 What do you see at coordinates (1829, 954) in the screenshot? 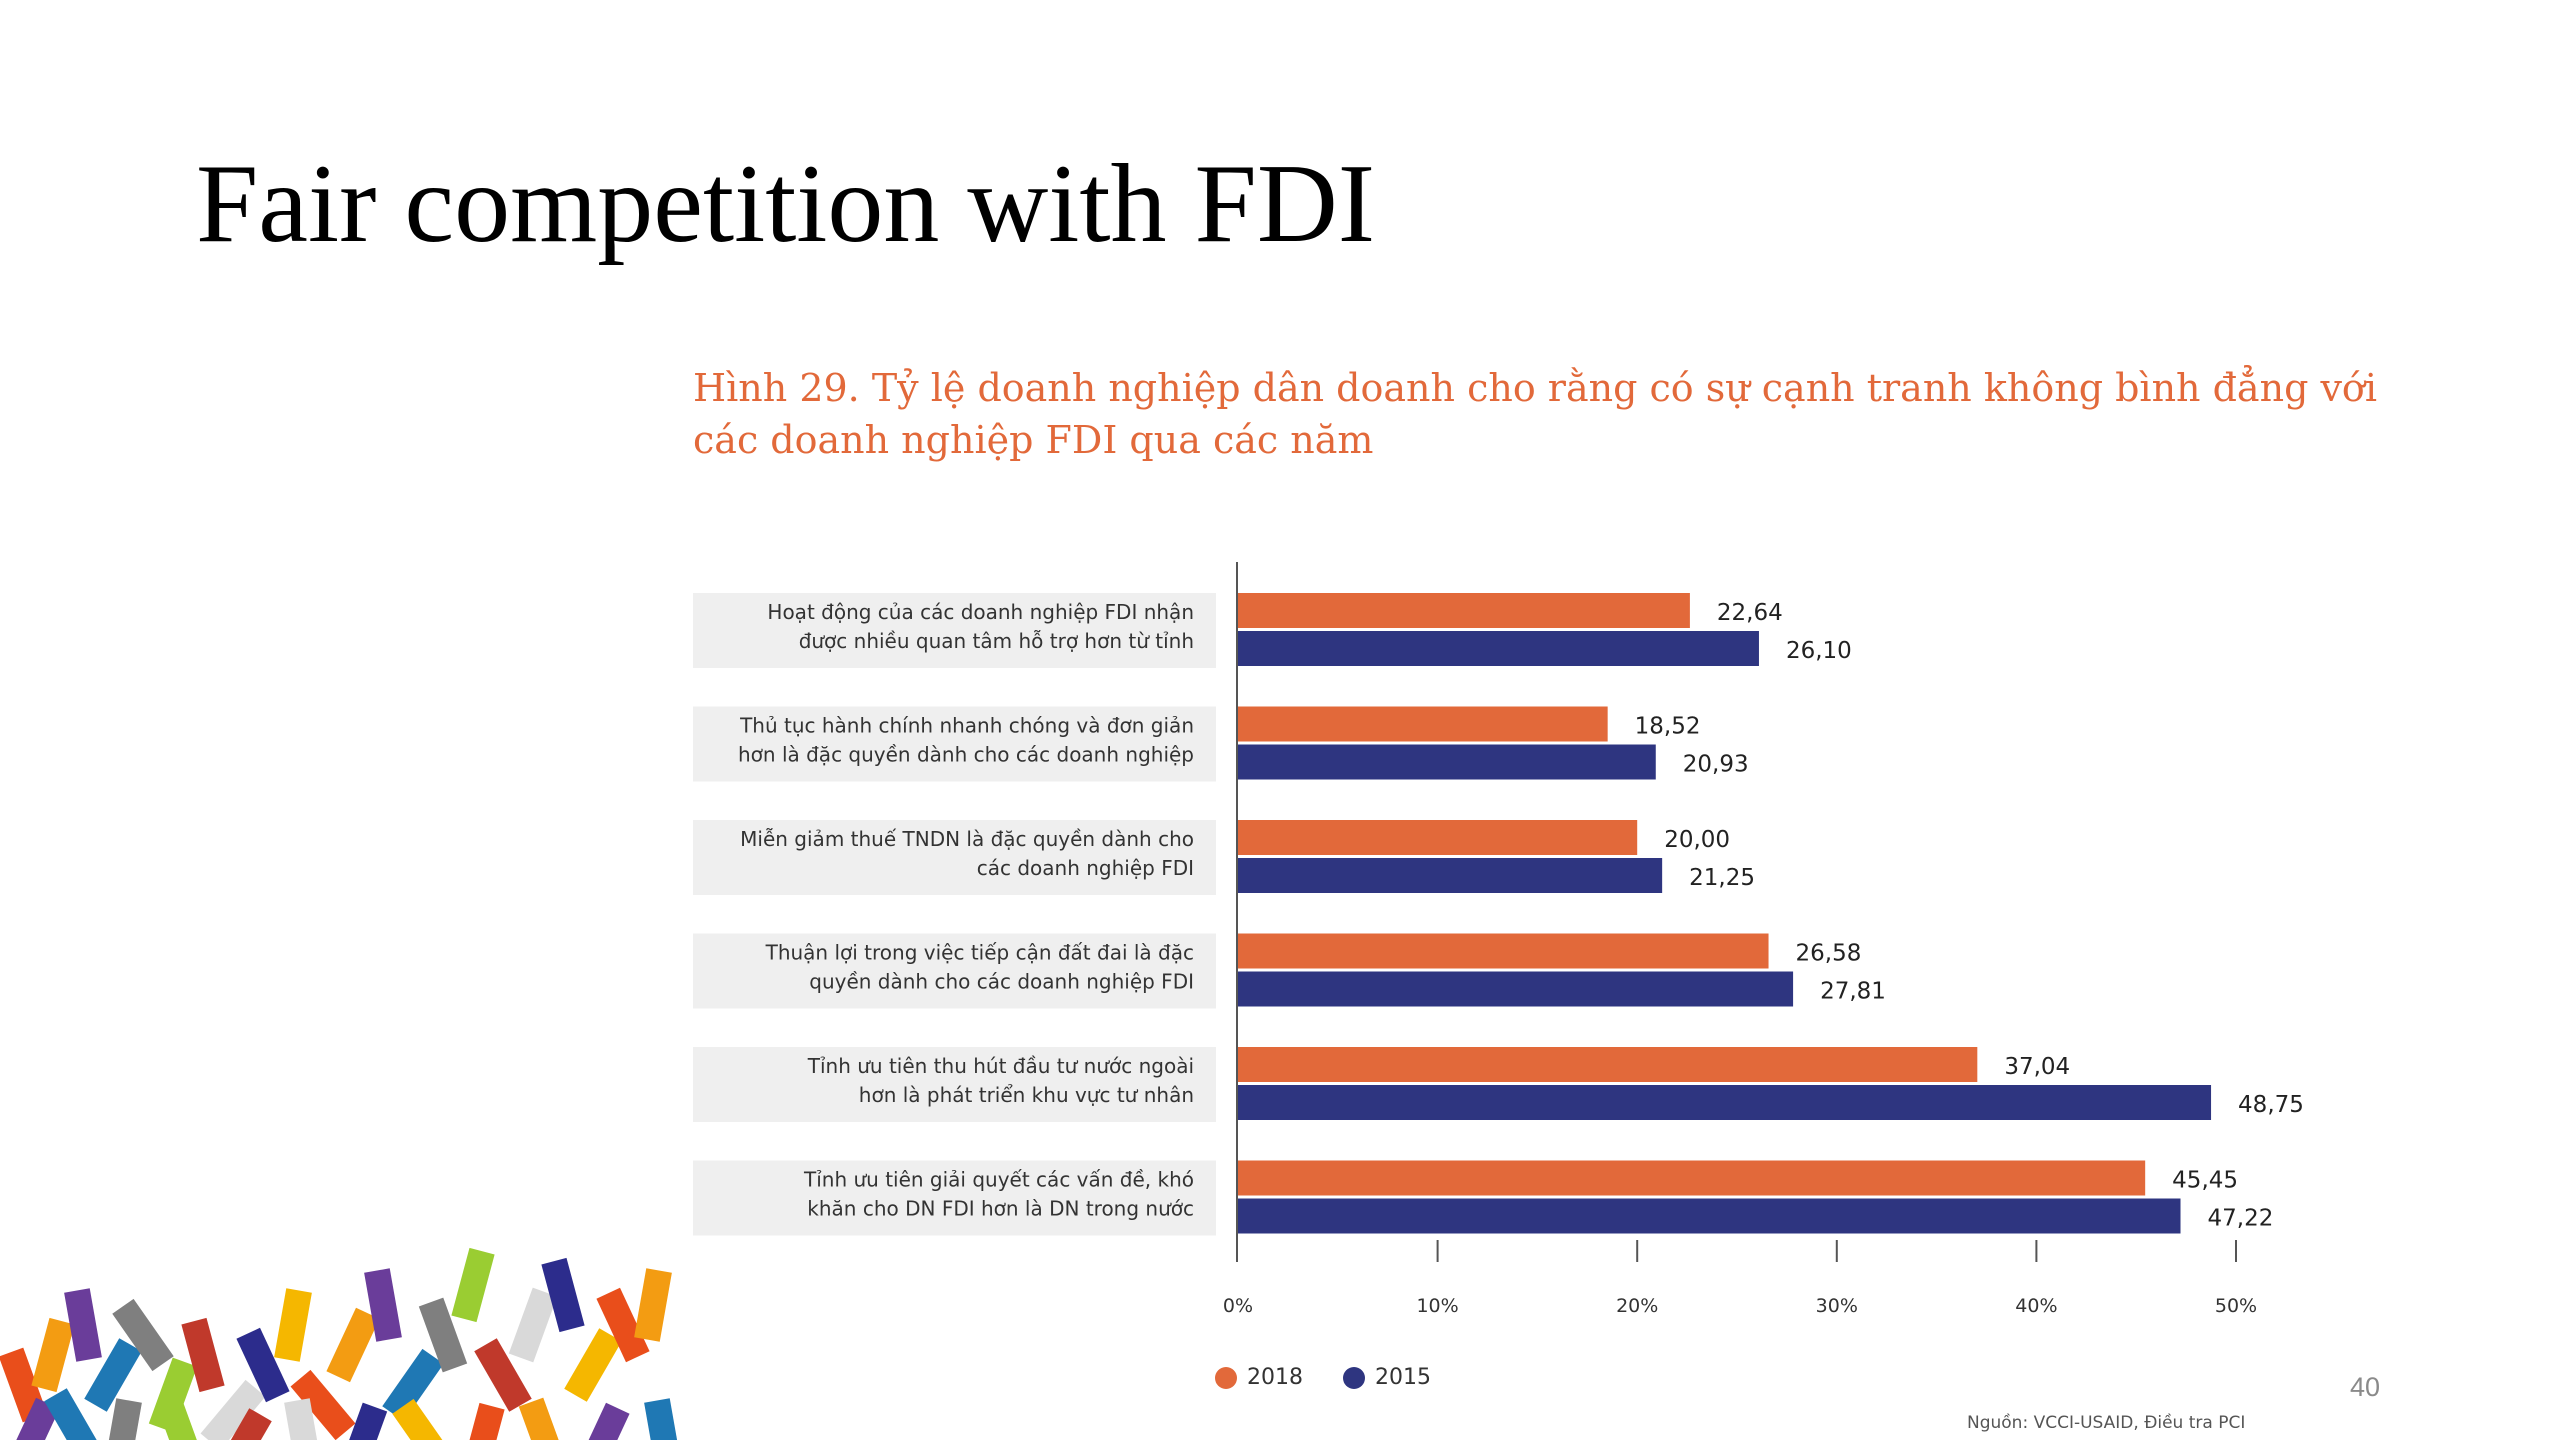
I see `data-label-2018: 26,58` at bounding box center [1829, 954].